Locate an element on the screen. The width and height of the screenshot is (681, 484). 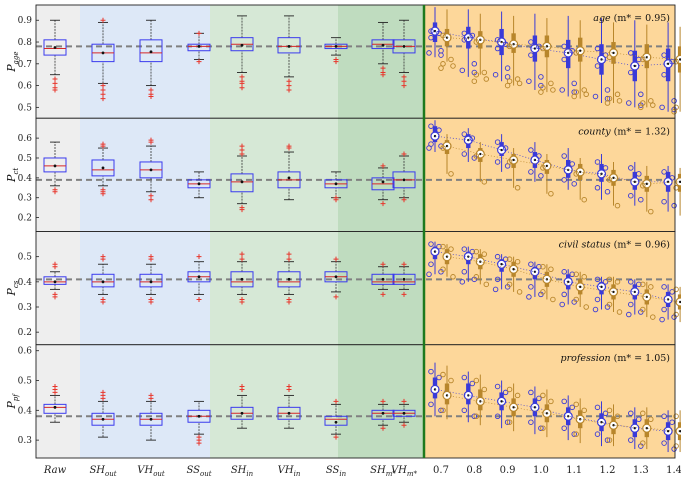
x-tick-label-7: SHm* is located at coordinates (383, 471).